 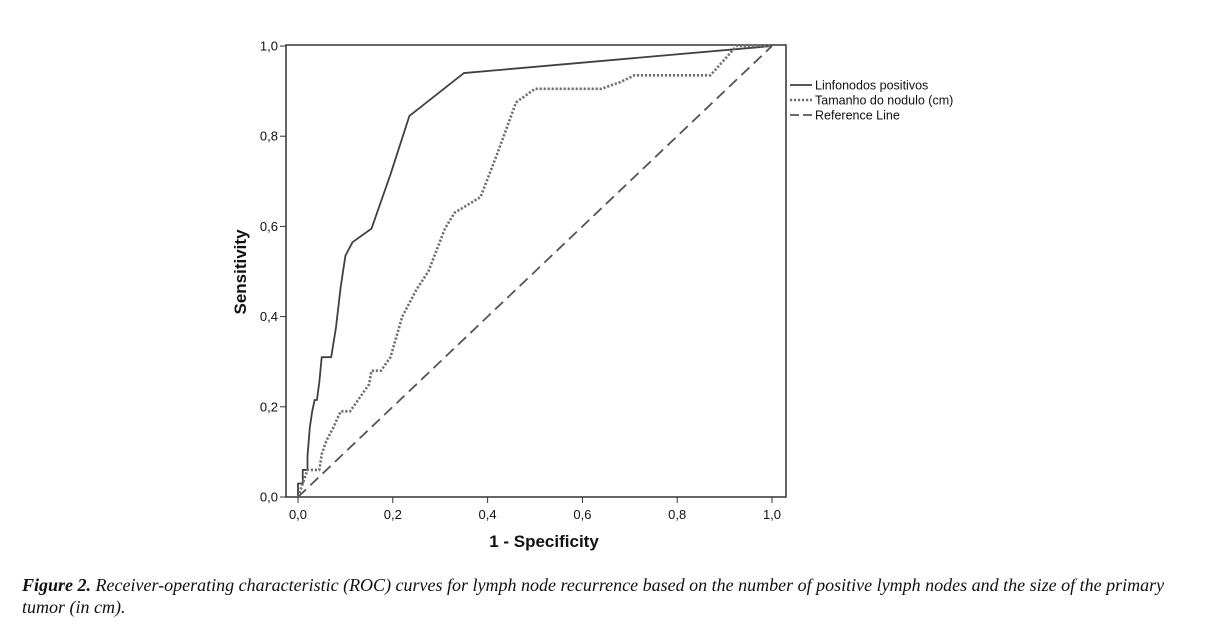 I want to click on y-axis-title: Sensitivity, so click(x=240, y=272).